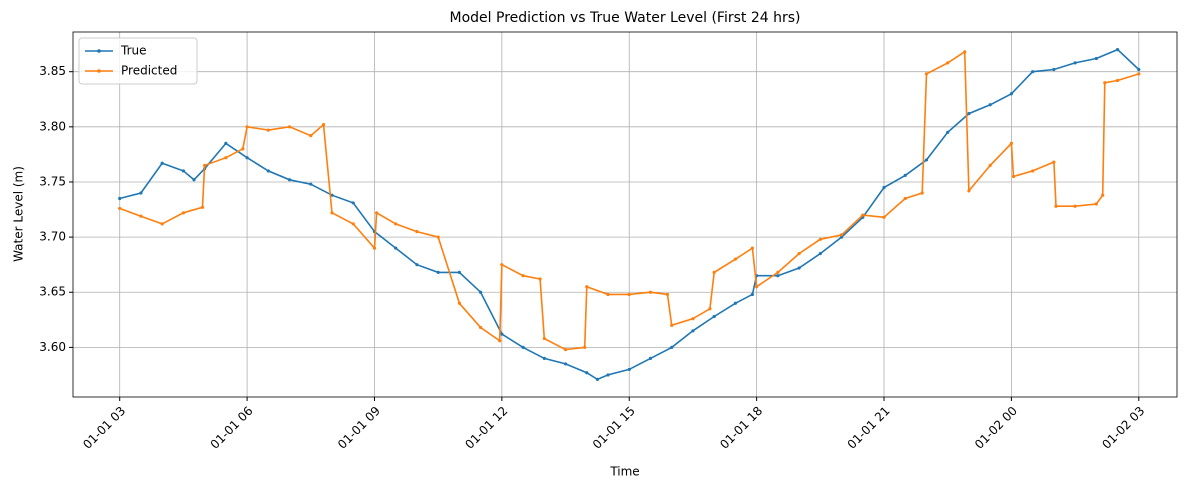  Describe the element at coordinates (52, 292) in the screenshot. I see `y-tick-label: 3.65` at that location.